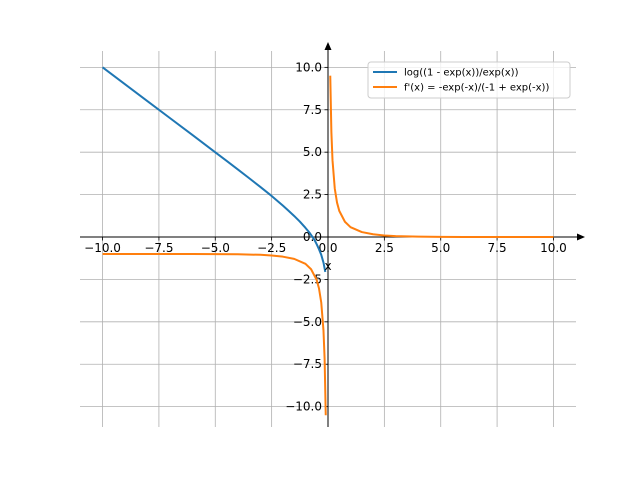 This screenshot has width=640, height=480. What do you see at coordinates (308, 67) in the screenshot?
I see `y-tick-label: 10.0` at bounding box center [308, 67].